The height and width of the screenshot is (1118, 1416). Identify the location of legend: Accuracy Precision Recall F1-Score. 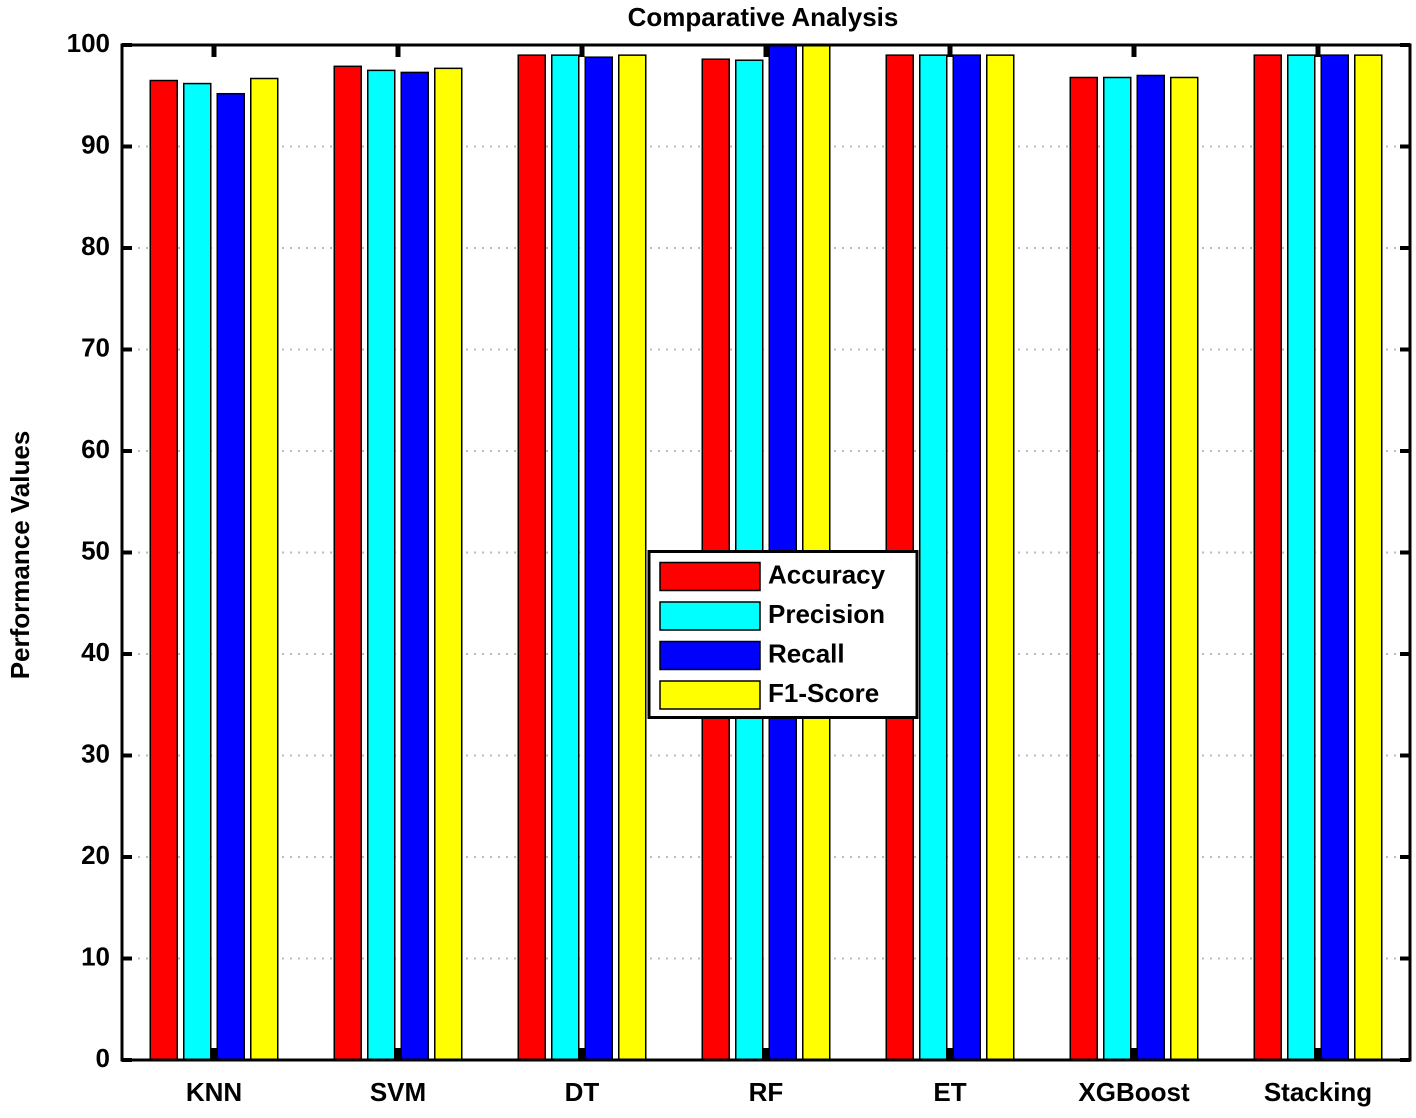
(783, 634).